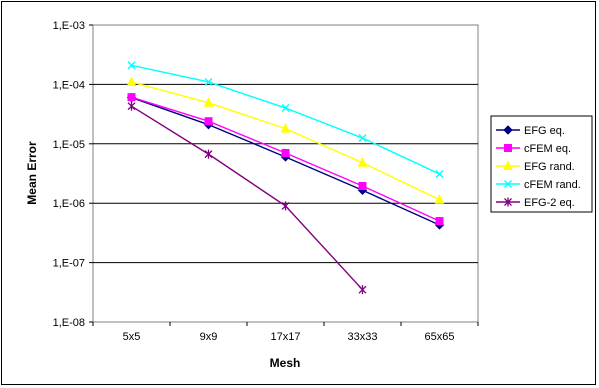 Image resolution: width=599 pixels, height=388 pixels. I want to click on legend-item: cFEM rand., so click(538, 185).